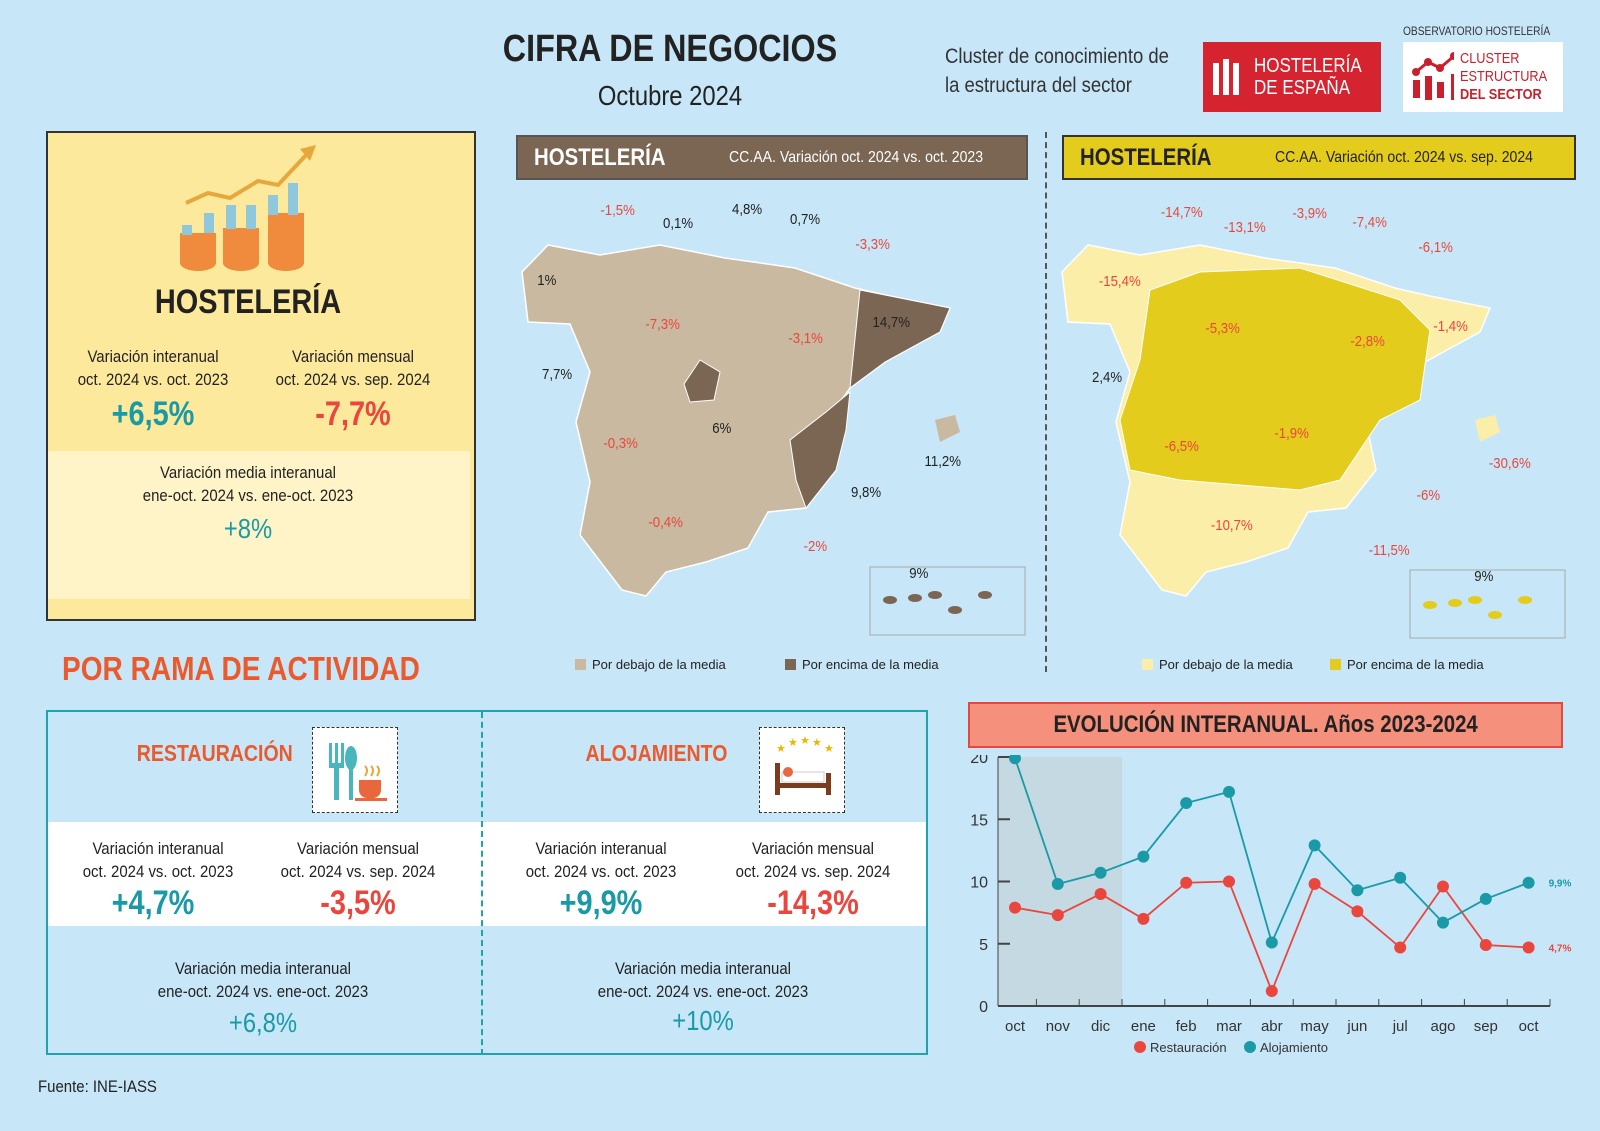 This screenshot has width=1600, height=1131. Describe the element at coordinates (1367, 341) in the screenshot. I see `region-value-label: -2,8%` at that location.